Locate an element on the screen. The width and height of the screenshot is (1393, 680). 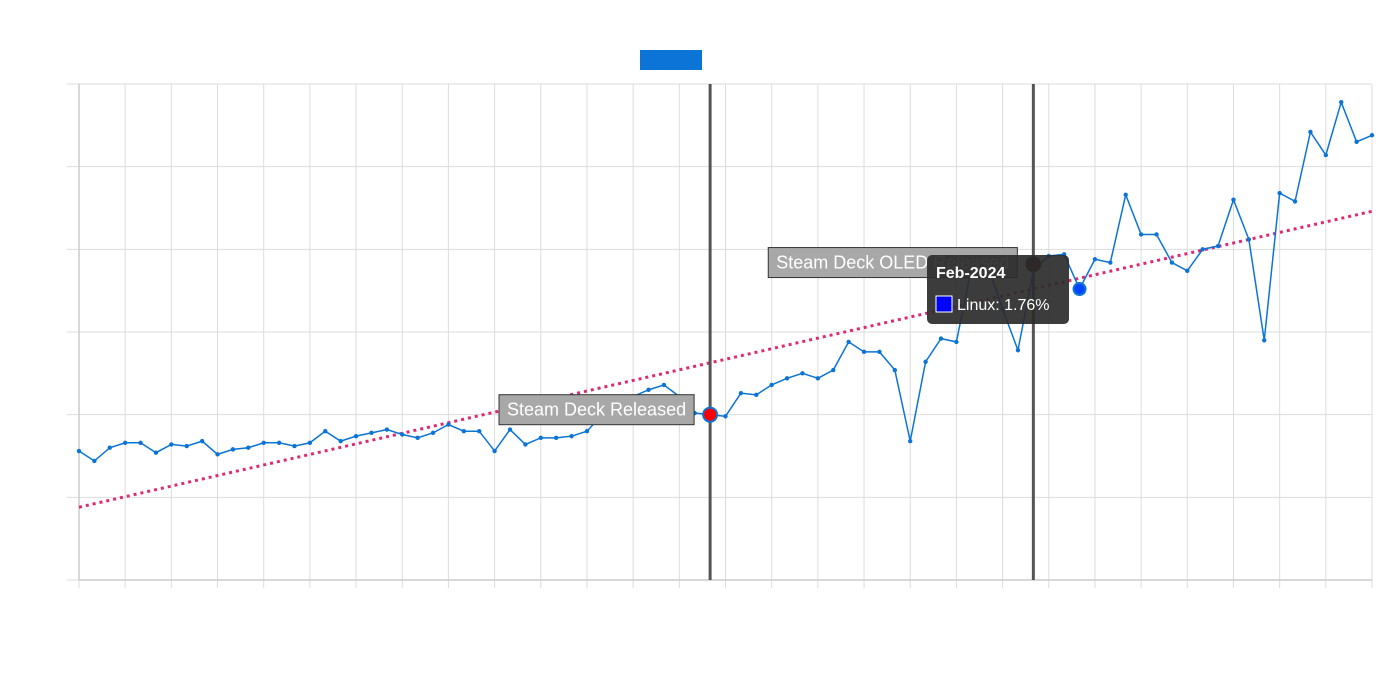
tooltip-box is located at coordinates (998, 289).